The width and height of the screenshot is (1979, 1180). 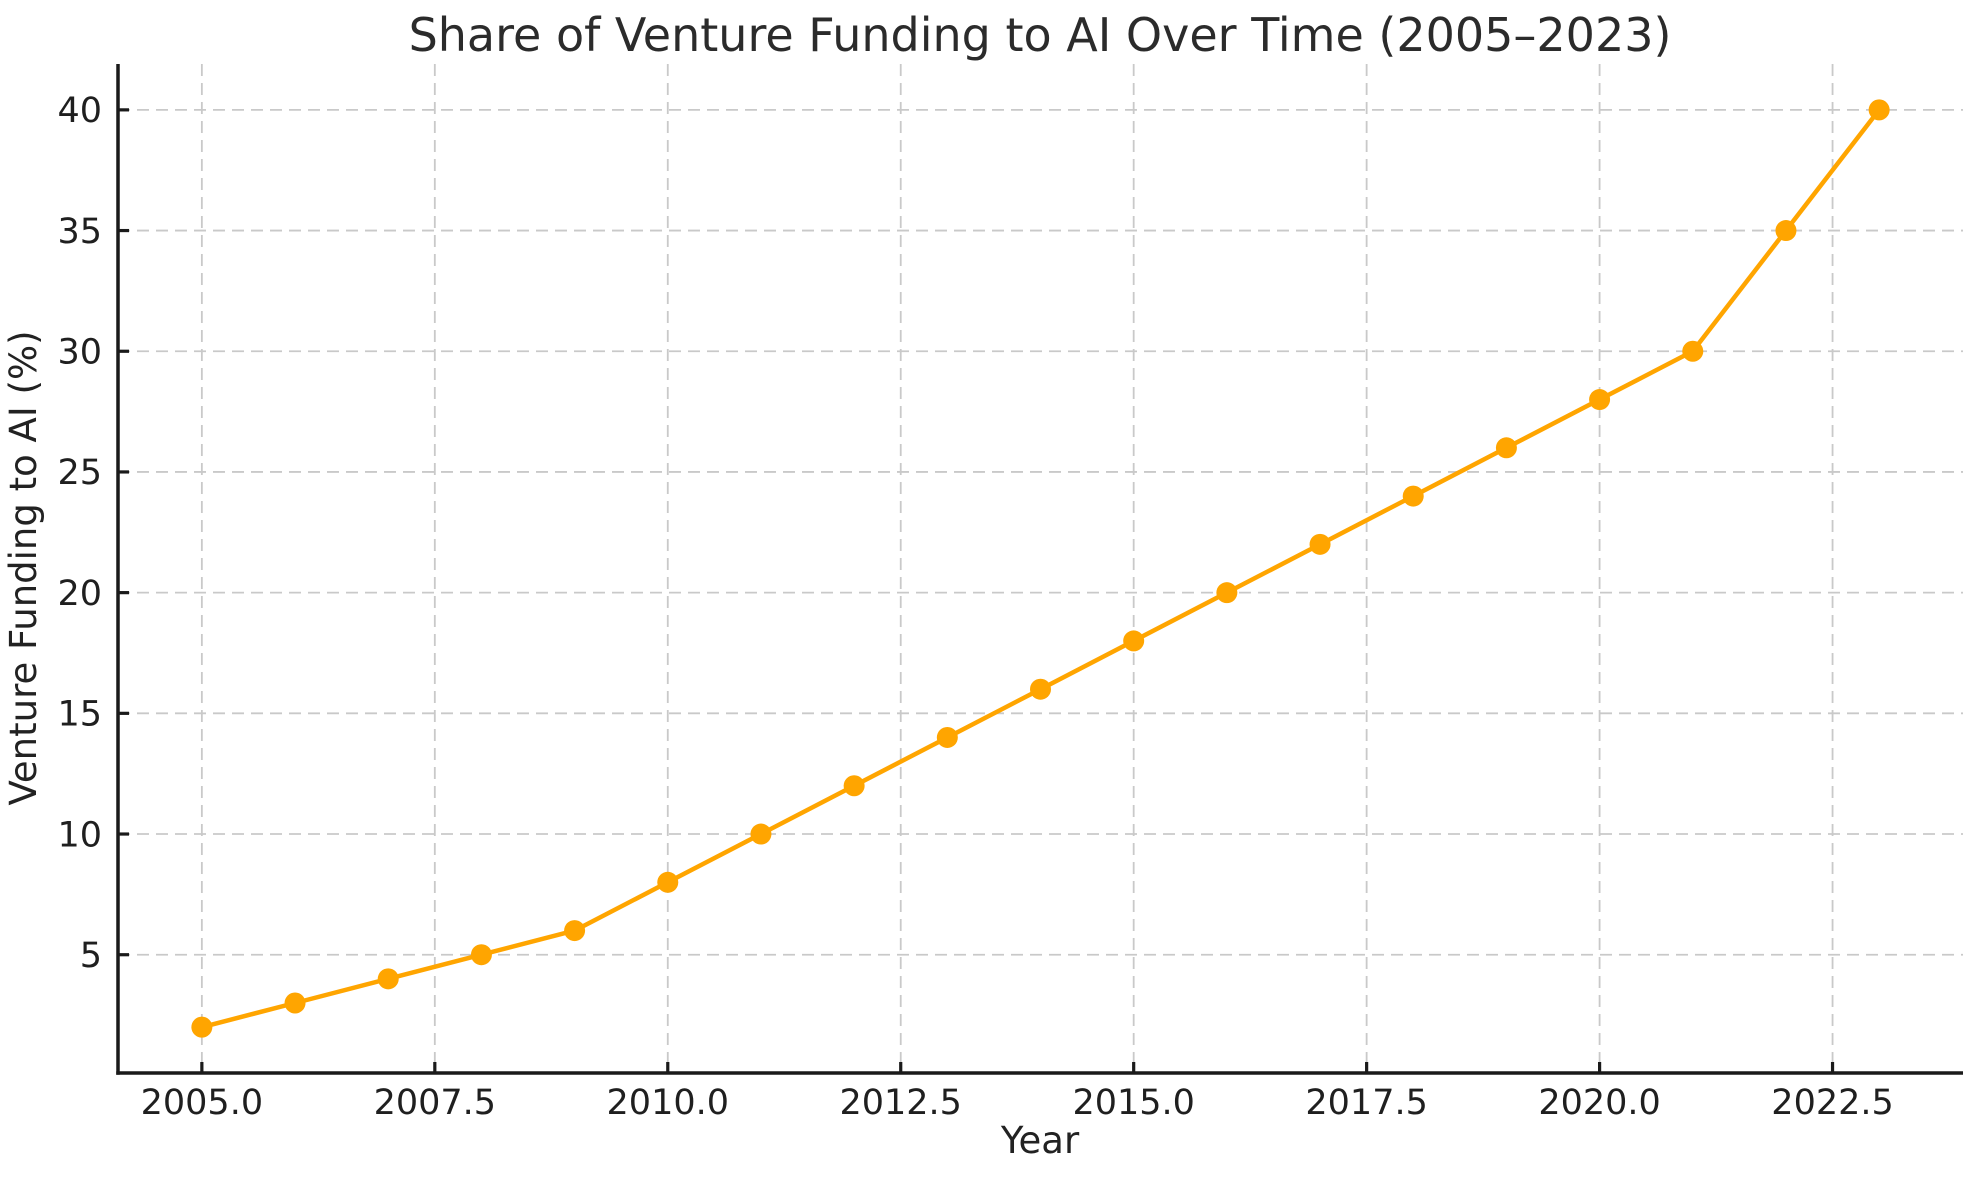 I want to click on y-tick-label: 30, so click(x=79, y=353).